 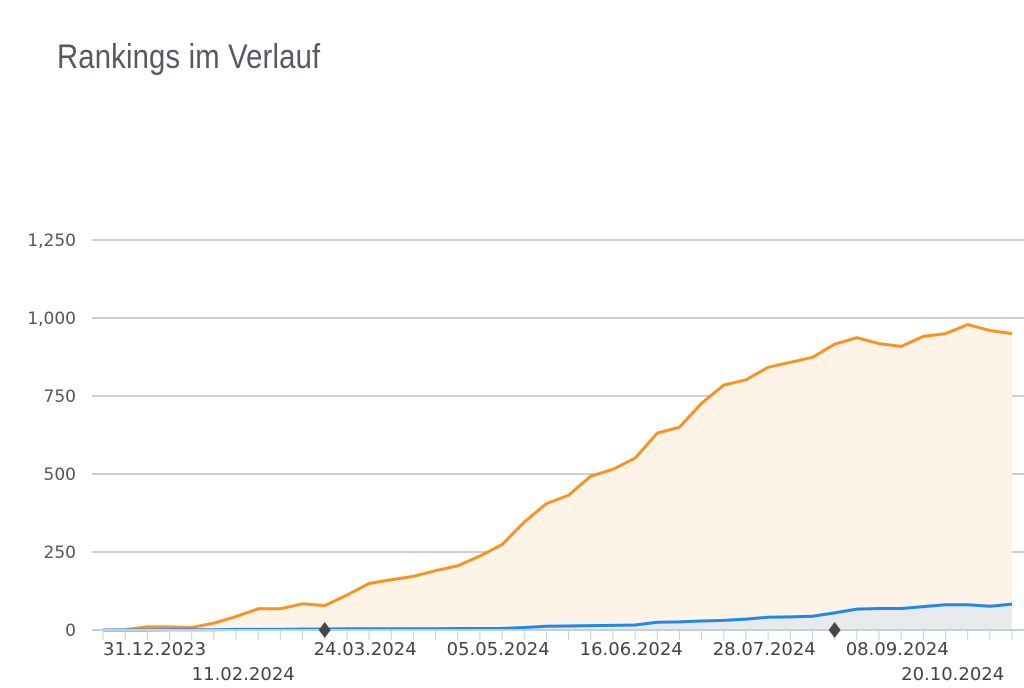 What do you see at coordinates (51, 241) in the screenshot?
I see `y-tick-label: 1,250` at bounding box center [51, 241].